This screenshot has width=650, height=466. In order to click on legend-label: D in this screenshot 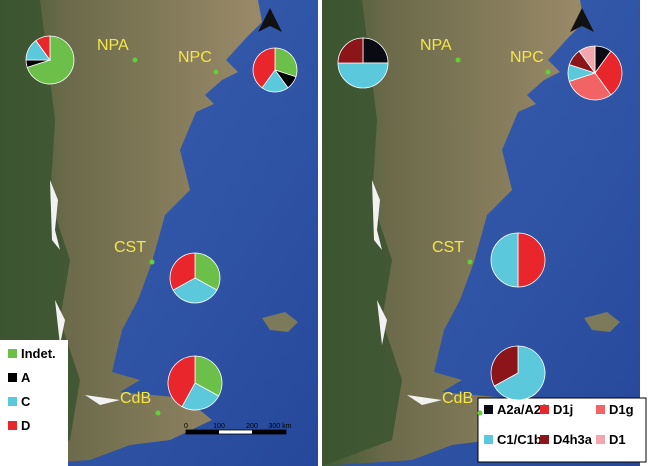, I will do `click(25, 425)`.